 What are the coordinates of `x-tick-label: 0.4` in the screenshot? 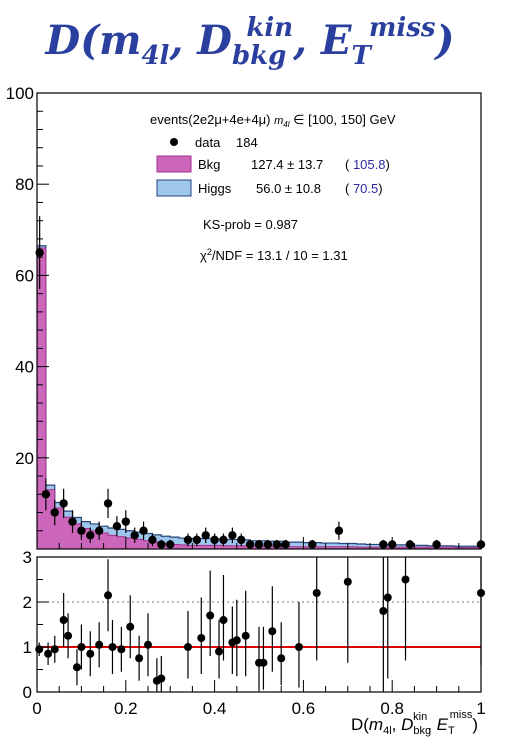 It's located at (215, 708).